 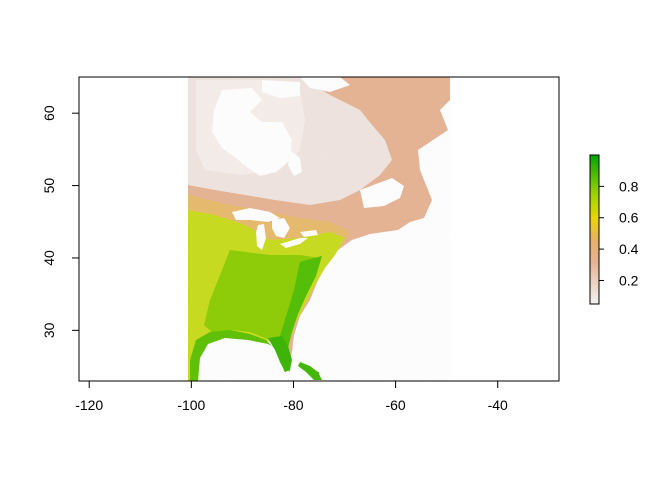 I want to click on legend: 0.2 0.4 0.6 0.8, so click(x=614, y=229).